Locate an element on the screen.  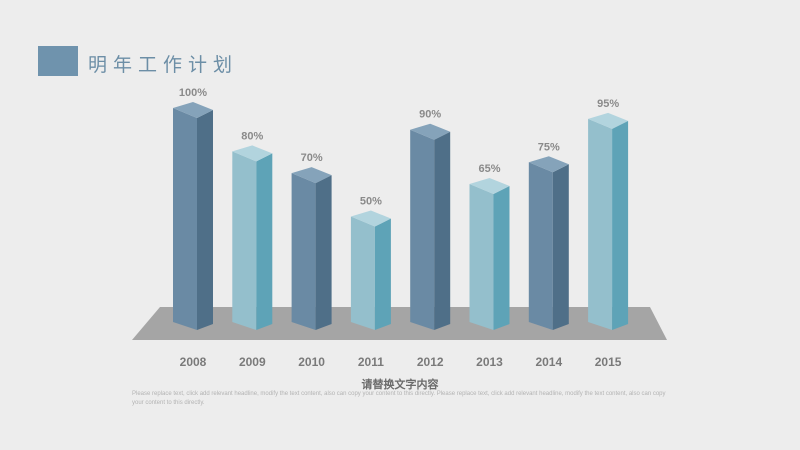
bar-front-2011 is located at coordinates (362, 273).